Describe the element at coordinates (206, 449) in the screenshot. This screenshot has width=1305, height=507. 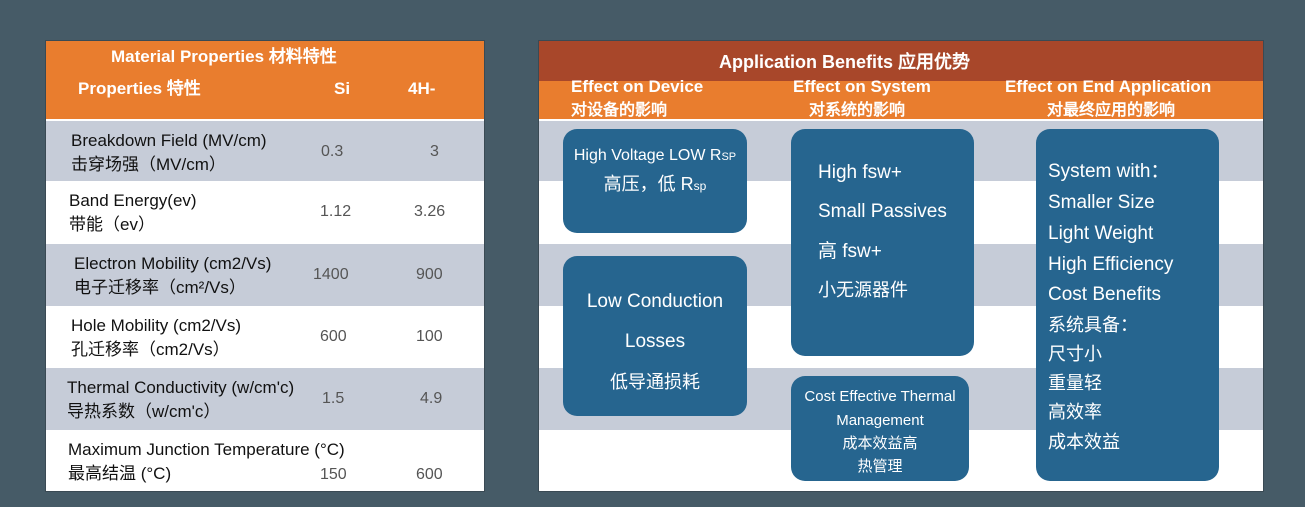
I see `property-name: Maximum Junction Temperature (°C)` at that location.